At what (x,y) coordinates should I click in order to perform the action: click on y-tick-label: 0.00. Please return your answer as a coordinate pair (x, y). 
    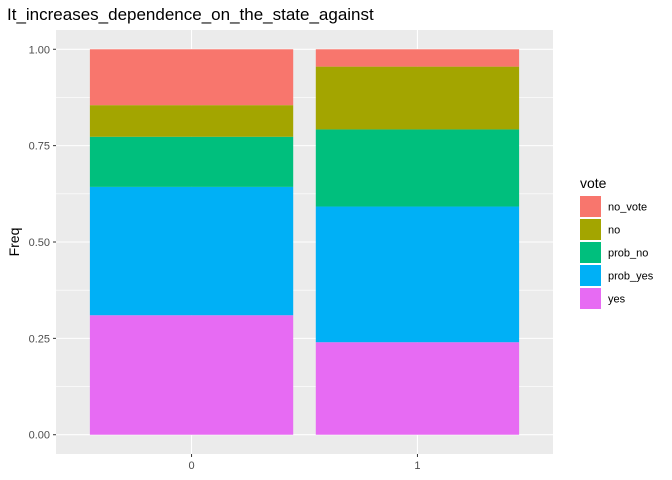
    Looking at the image, I should click on (39, 436).